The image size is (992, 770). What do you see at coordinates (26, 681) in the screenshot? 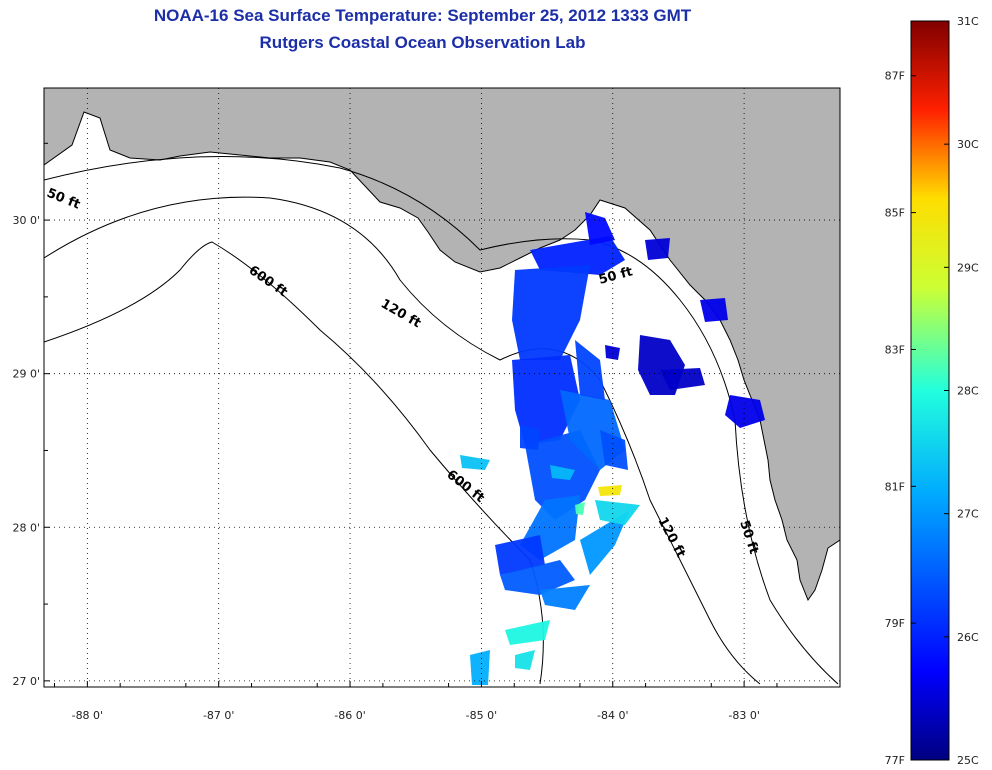
I see `lat-tick-label: 27 0'` at bounding box center [26, 681].